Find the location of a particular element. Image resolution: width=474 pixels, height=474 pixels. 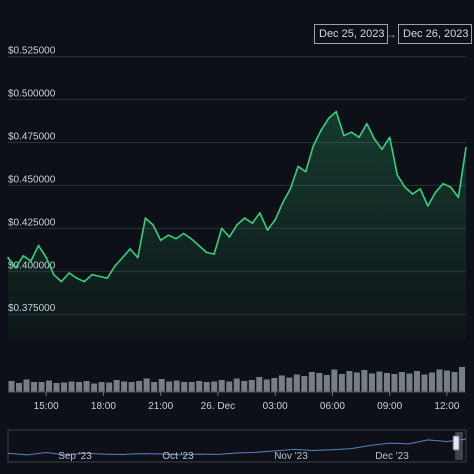

y-tick-label: $0.525000 is located at coordinates (32, 51).